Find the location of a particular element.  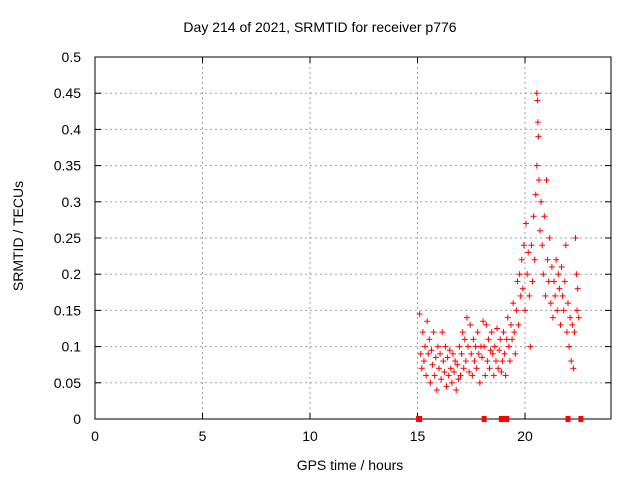

x-tick-label: 15 is located at coordinates (418, 436).